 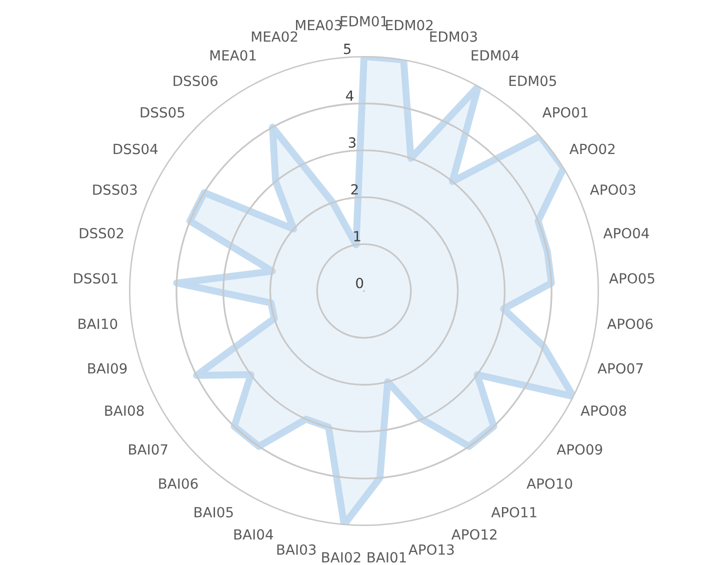 What do you see at coordinates (213, 512) in the screenshot?
I see `spoke-label: BAI05` at bounding box center [213, 512].